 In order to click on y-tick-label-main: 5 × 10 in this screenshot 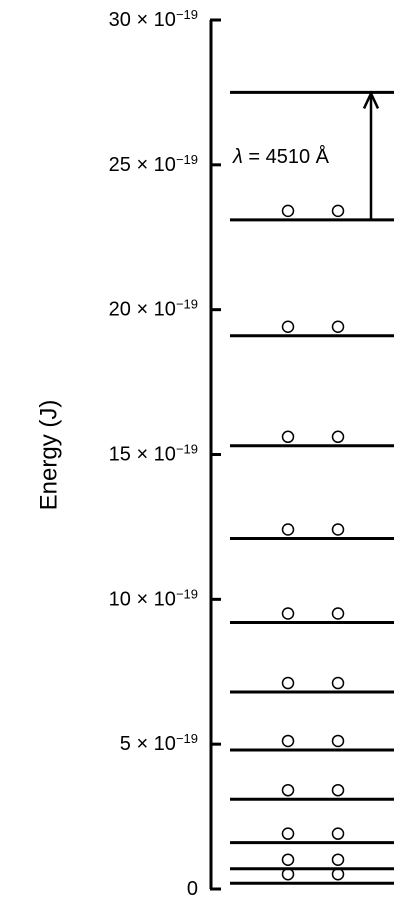, I will do `click(148, 744)`.